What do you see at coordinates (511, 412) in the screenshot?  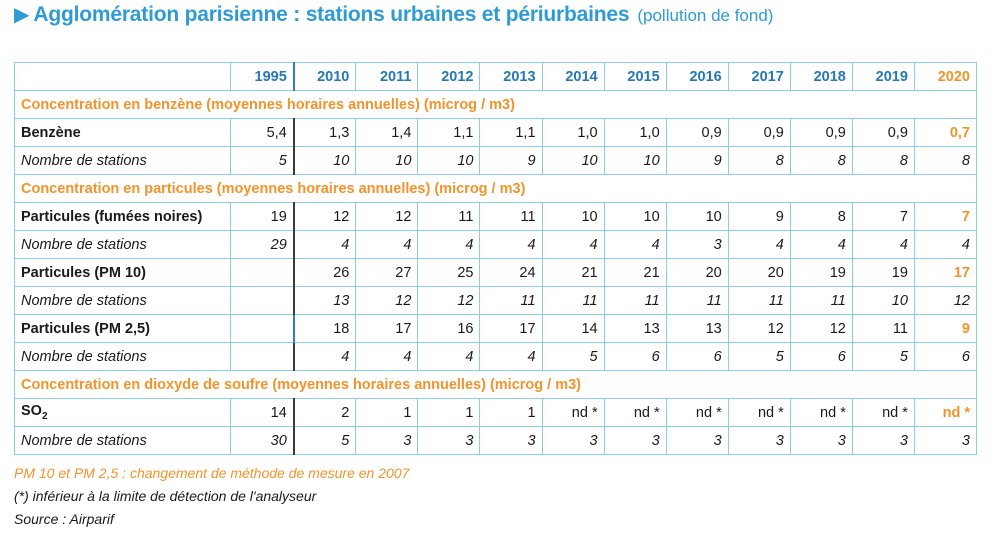 I see `value-cell-2013: 1` at bounding box center [511, 412].